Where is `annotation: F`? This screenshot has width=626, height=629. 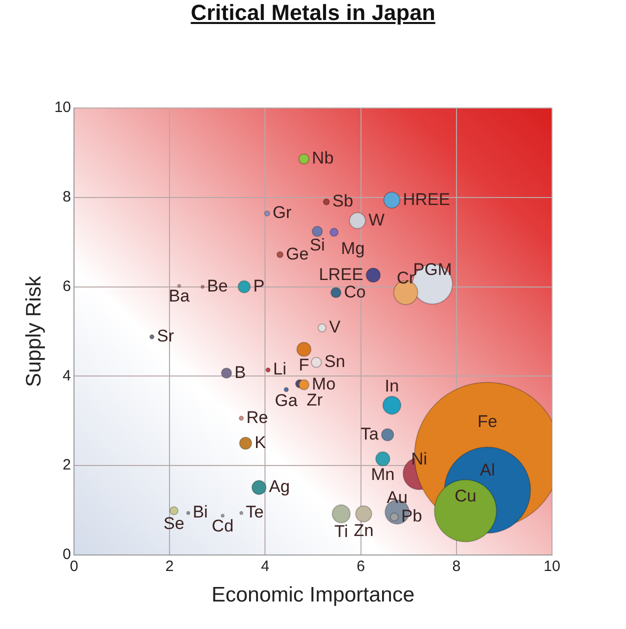 annotation: F is located at coordinates (304, 365).